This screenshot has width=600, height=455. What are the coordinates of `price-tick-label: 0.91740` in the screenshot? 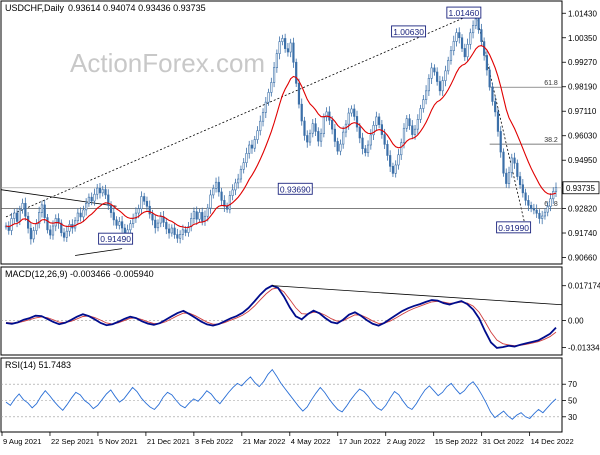 It's located at (582, 233).